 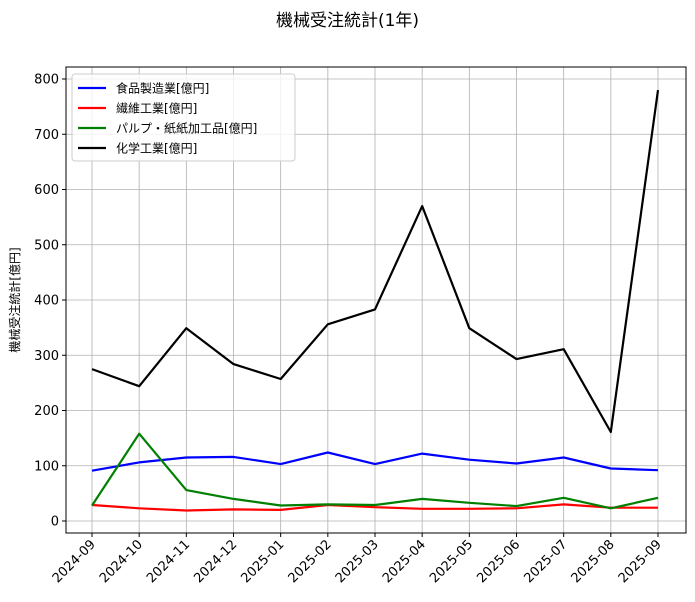 What do you see at coordinates (46, 411) in the screenshot?
I see `y-tick-label: 200` at bounding box center [46, 411].